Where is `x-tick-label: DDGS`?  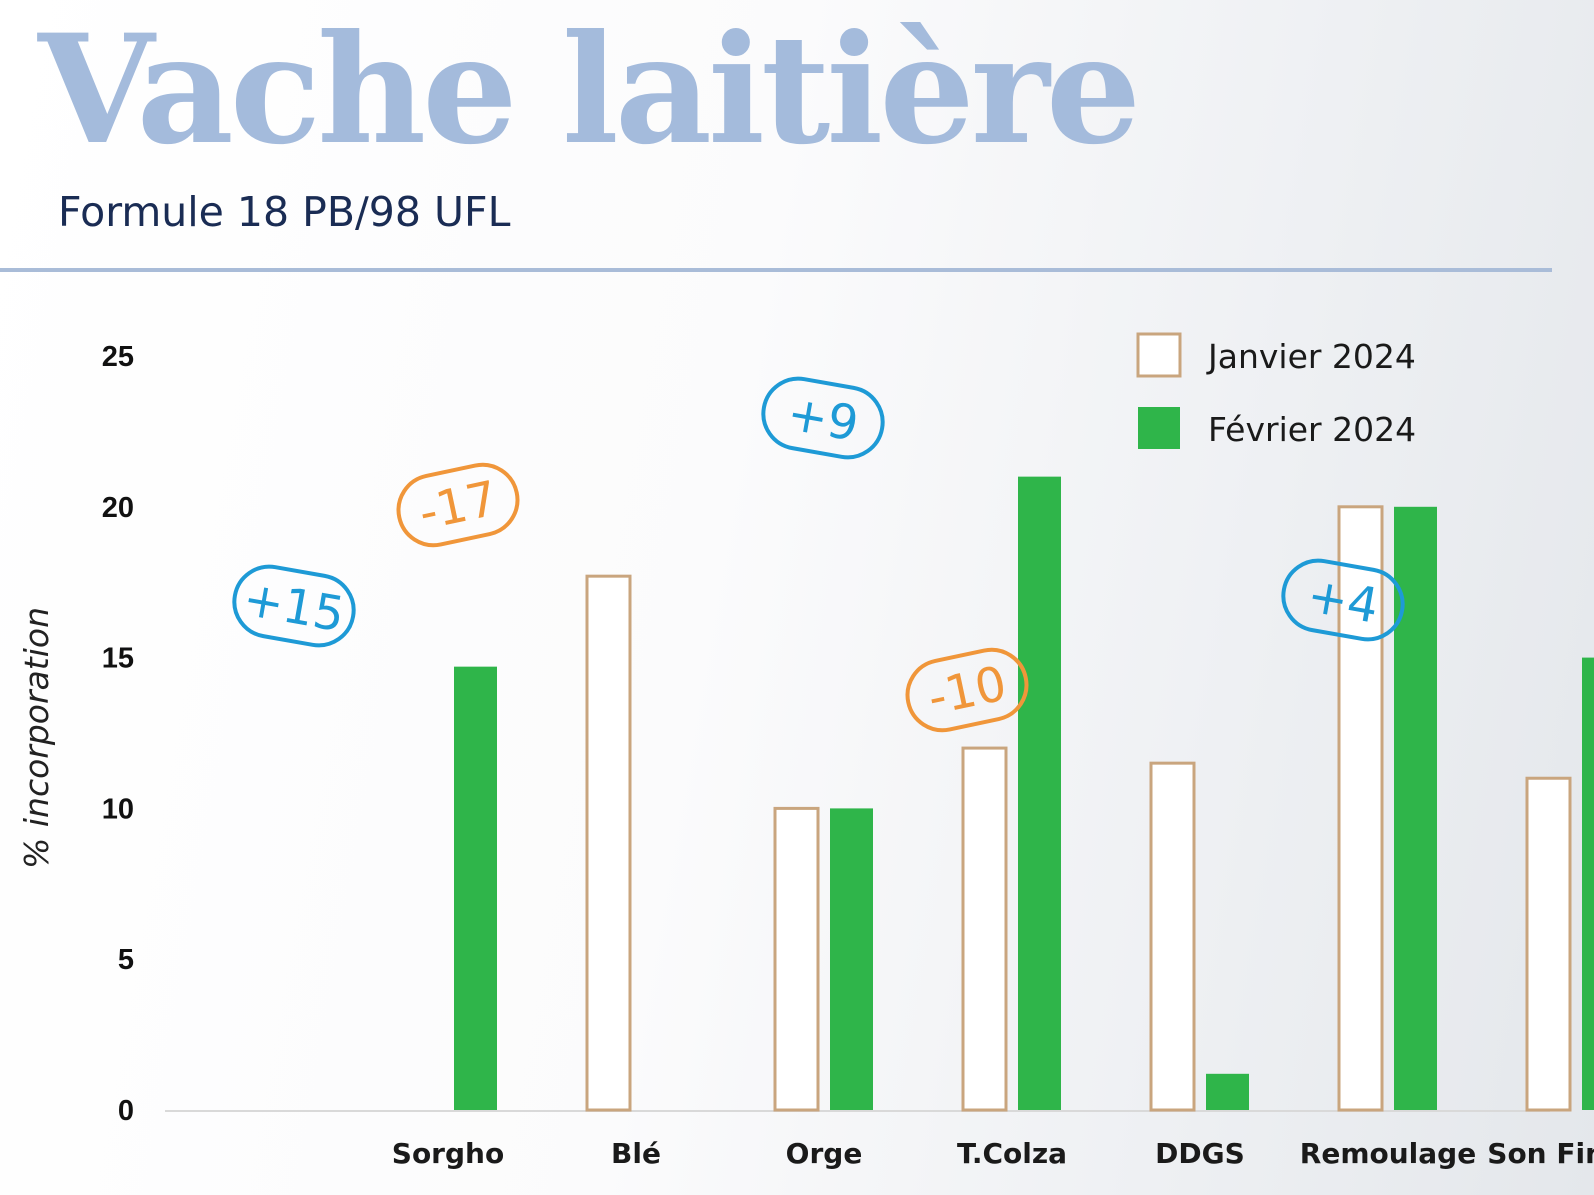 x-tick-label: DDGS is located at coordinates (1200, 1153).